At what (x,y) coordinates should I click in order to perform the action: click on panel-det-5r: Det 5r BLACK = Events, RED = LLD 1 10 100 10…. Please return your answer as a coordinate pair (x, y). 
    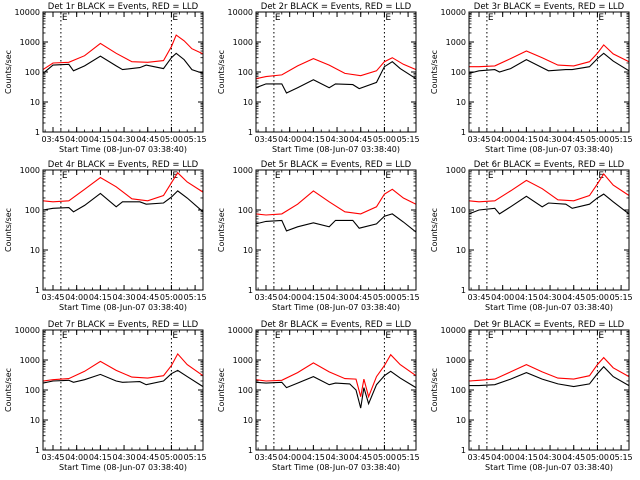
    Looking at the image, I should click on (318, 236).